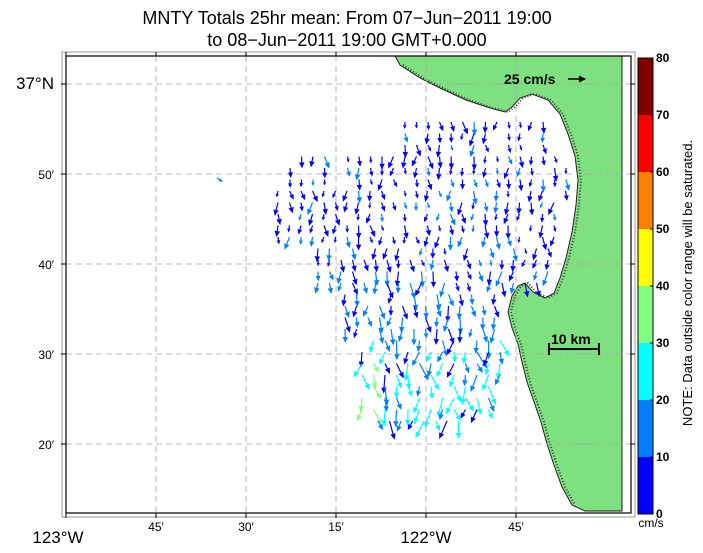 Image resolution: width=703 pixels, height=553 pixels. Describe the element at coordinates (46, 265) in the screenshot. I see `latitude-label: 40′` at that location.